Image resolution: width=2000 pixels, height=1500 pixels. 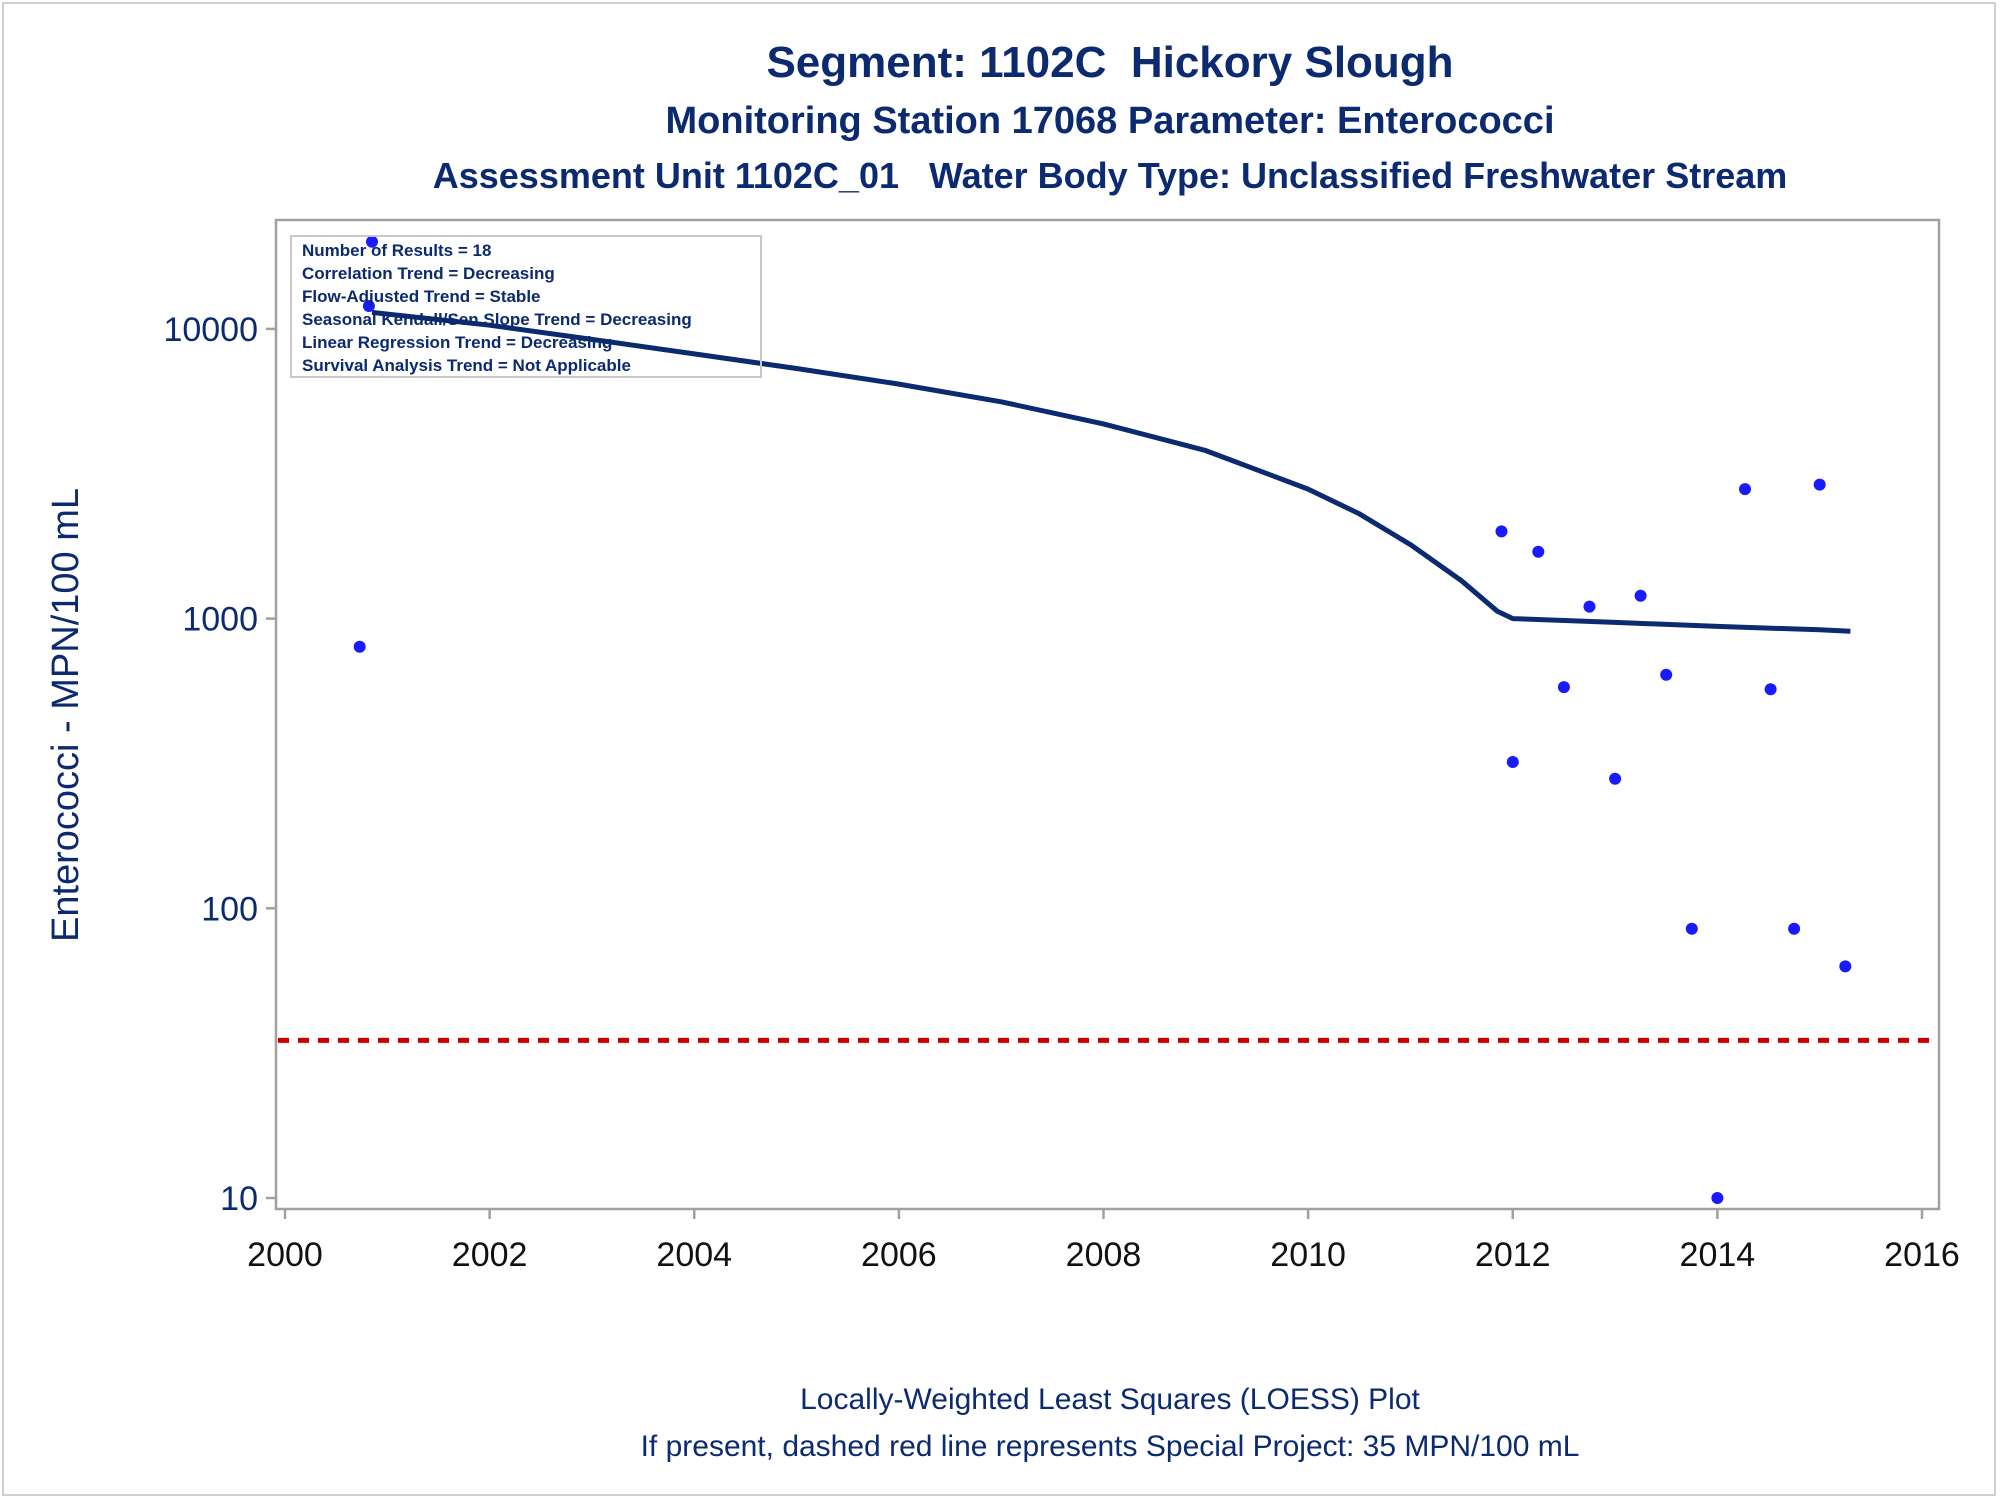 I want to click on stats-line-5: Linear Regression Trend = Decreasing, so click(x=457, y=342).